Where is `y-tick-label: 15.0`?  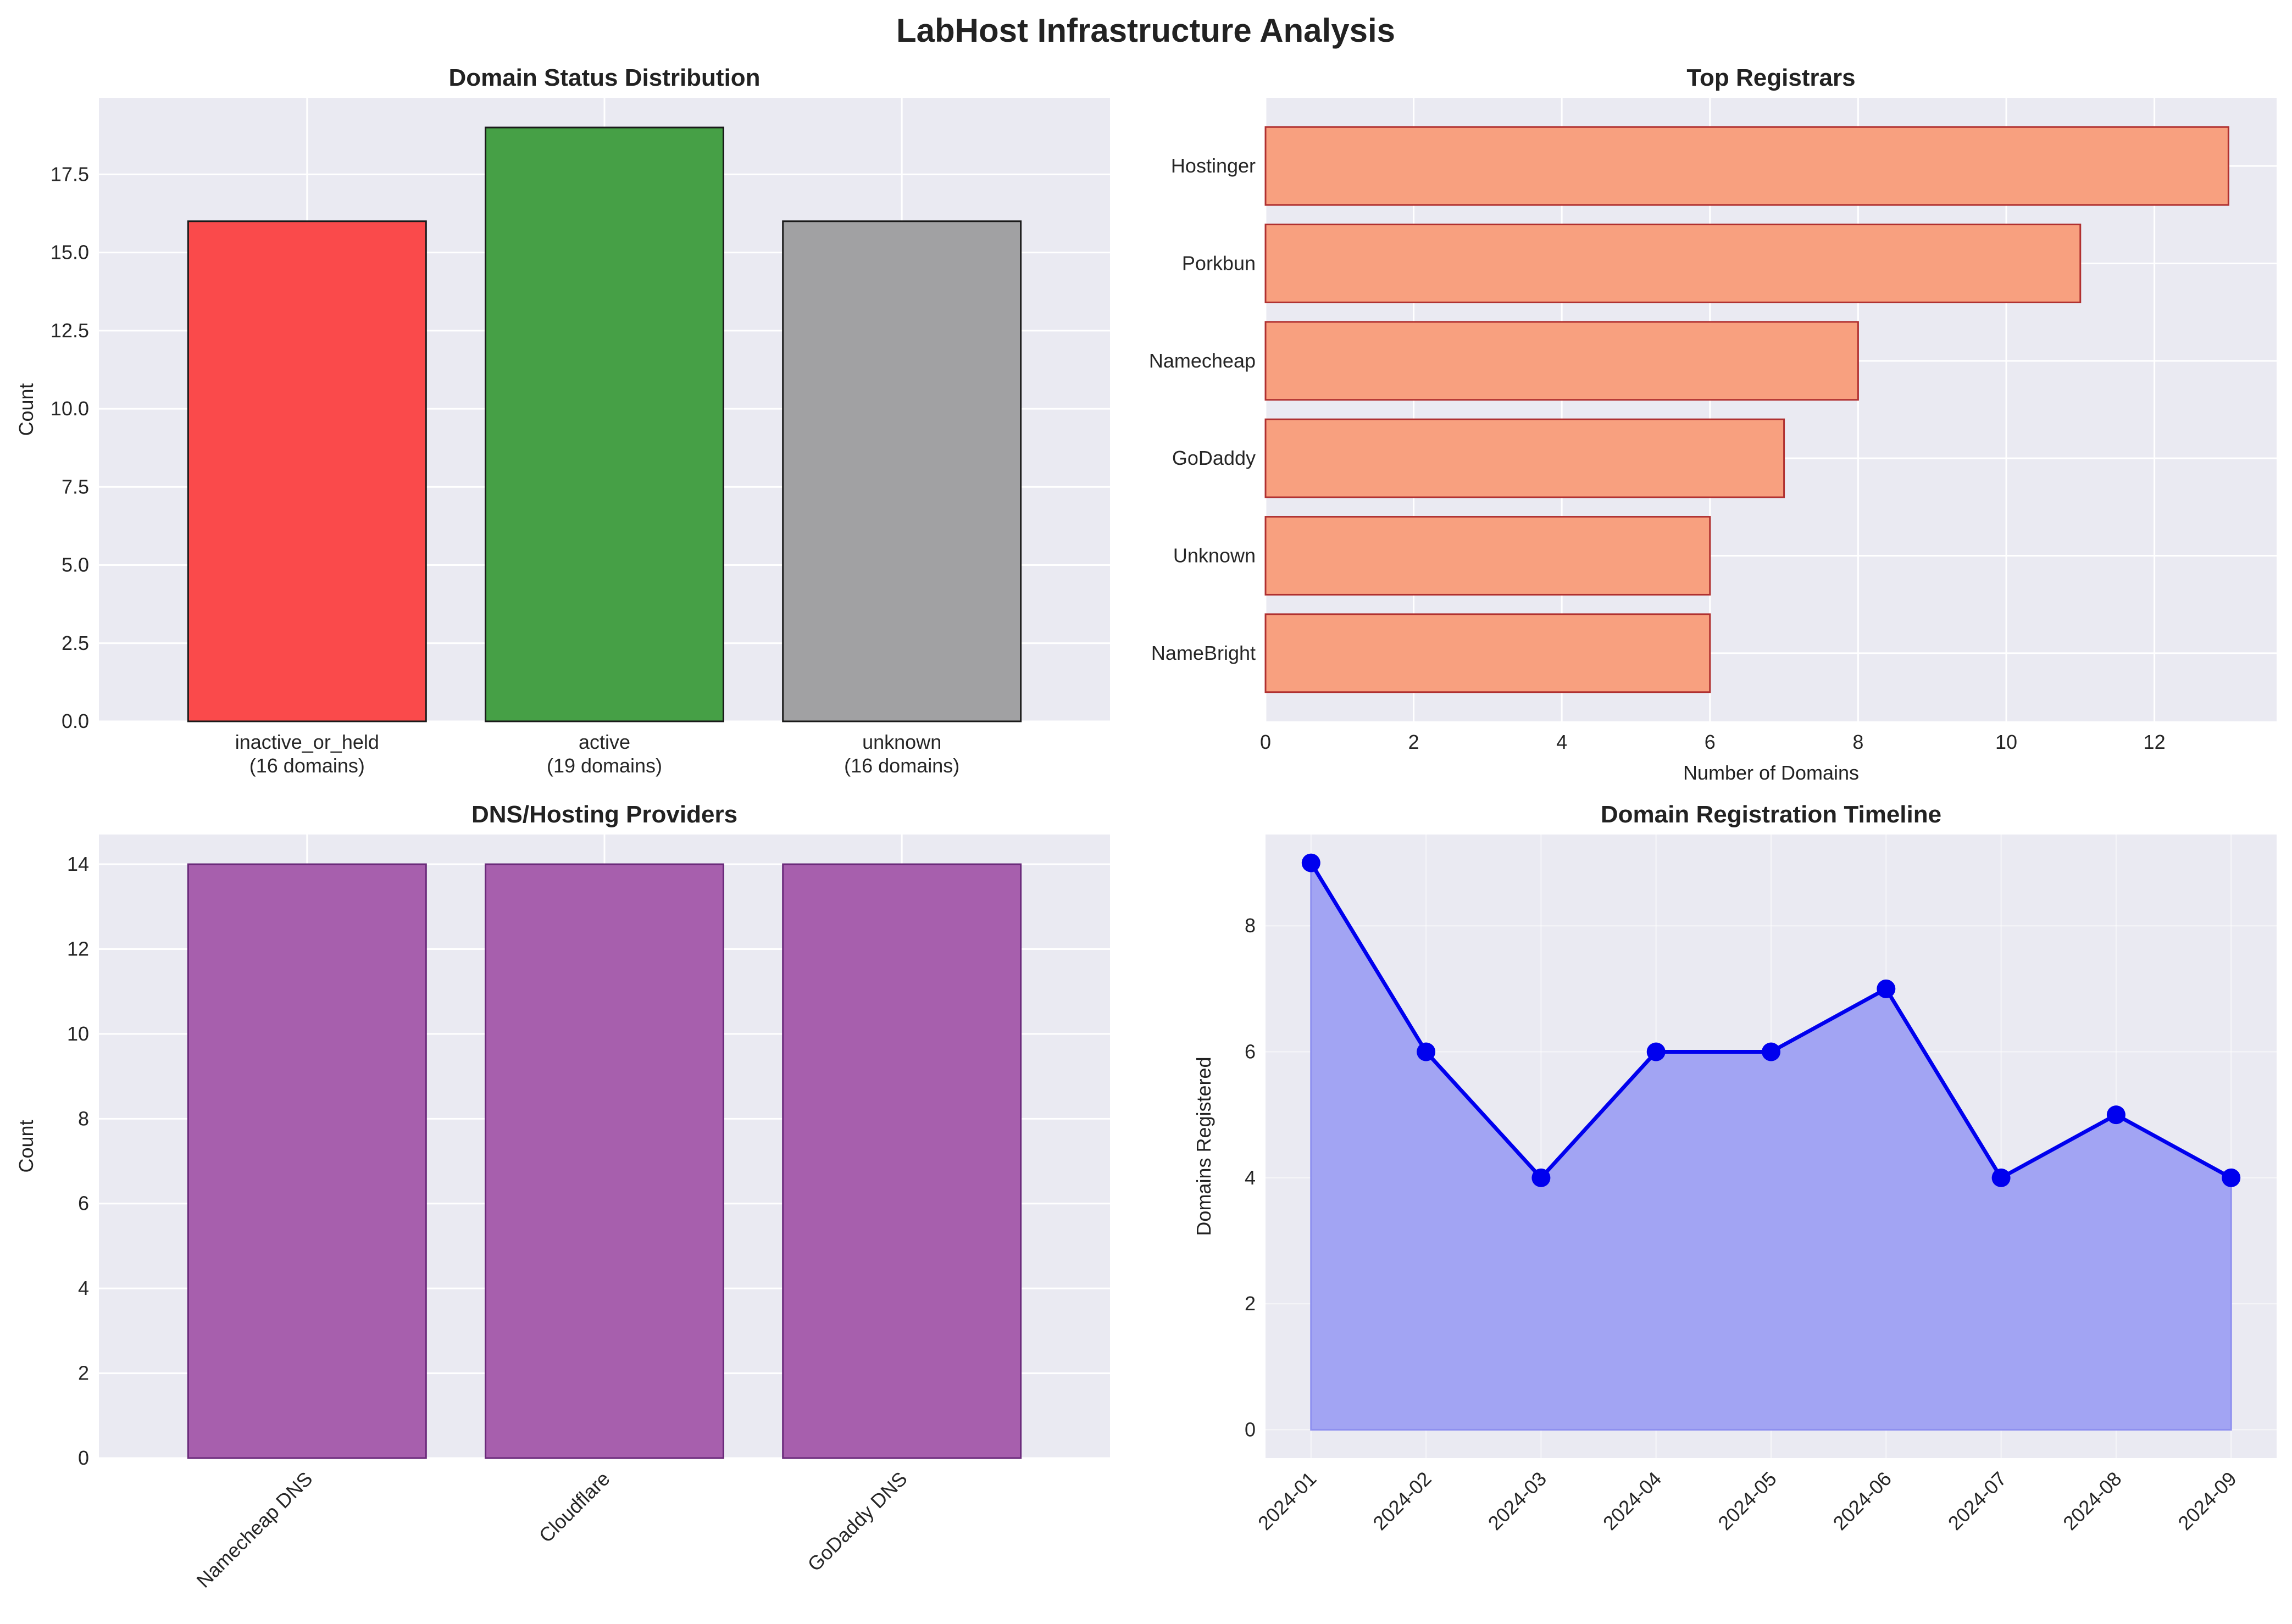
y-tick-label: 15.0 is located at coordinates (70, 252).